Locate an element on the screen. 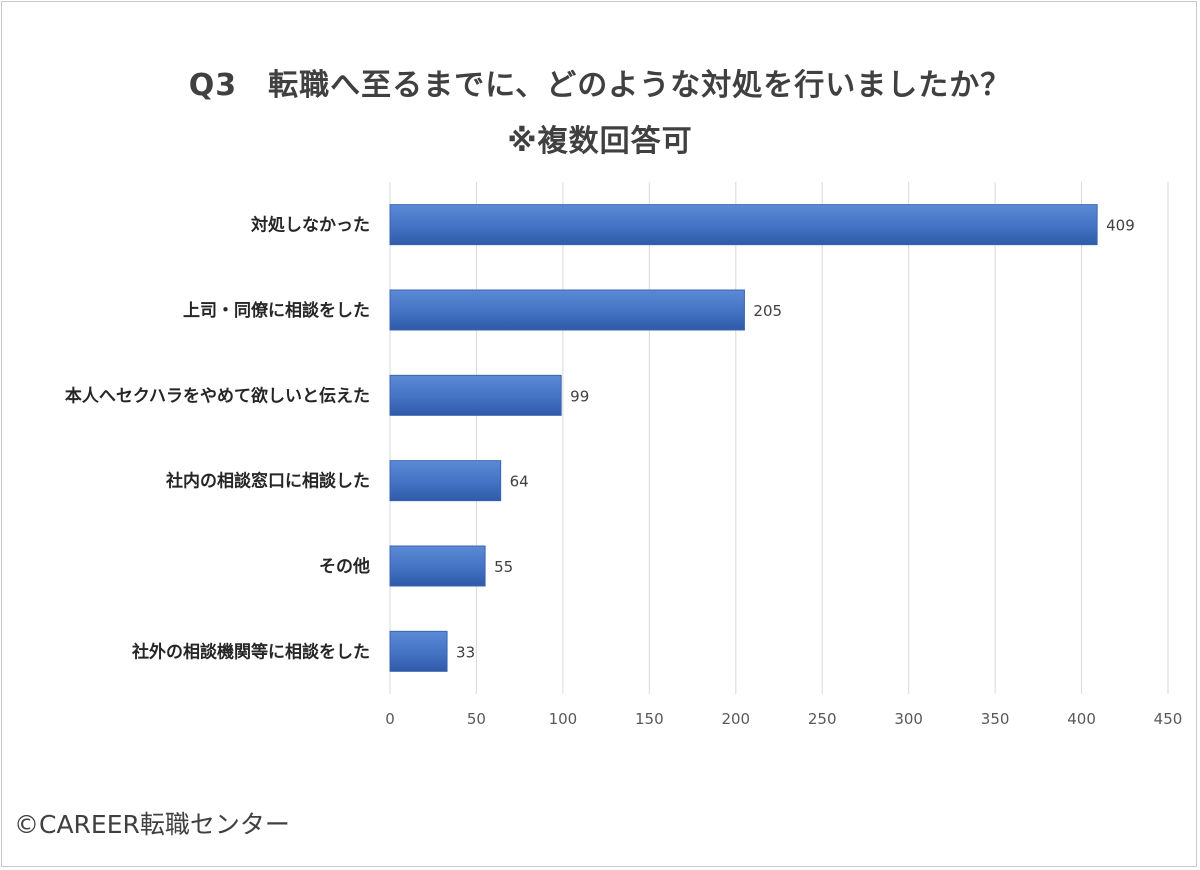 The image size is (1200, 870). category-label: 対処しなかった is located at coordinates (310, 225).